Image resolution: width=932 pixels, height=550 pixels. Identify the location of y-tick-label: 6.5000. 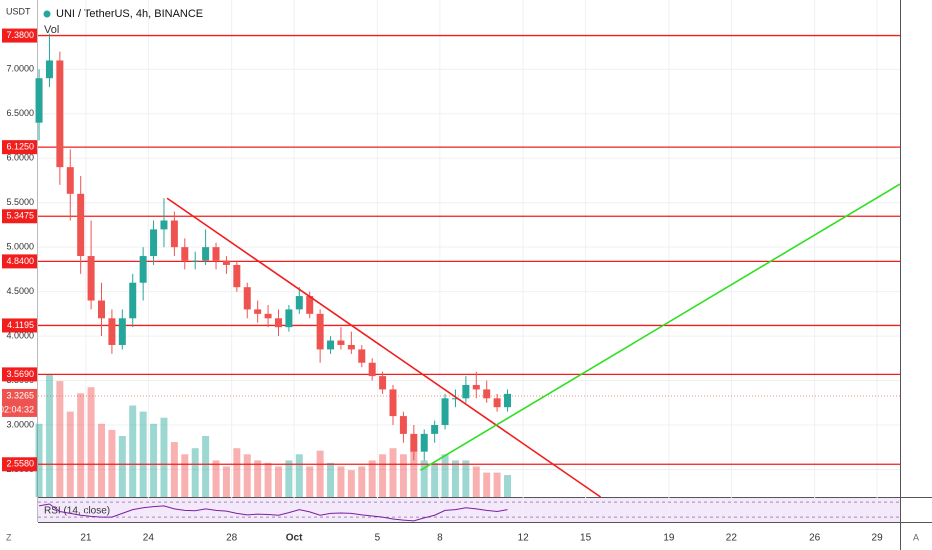
(20, 113).